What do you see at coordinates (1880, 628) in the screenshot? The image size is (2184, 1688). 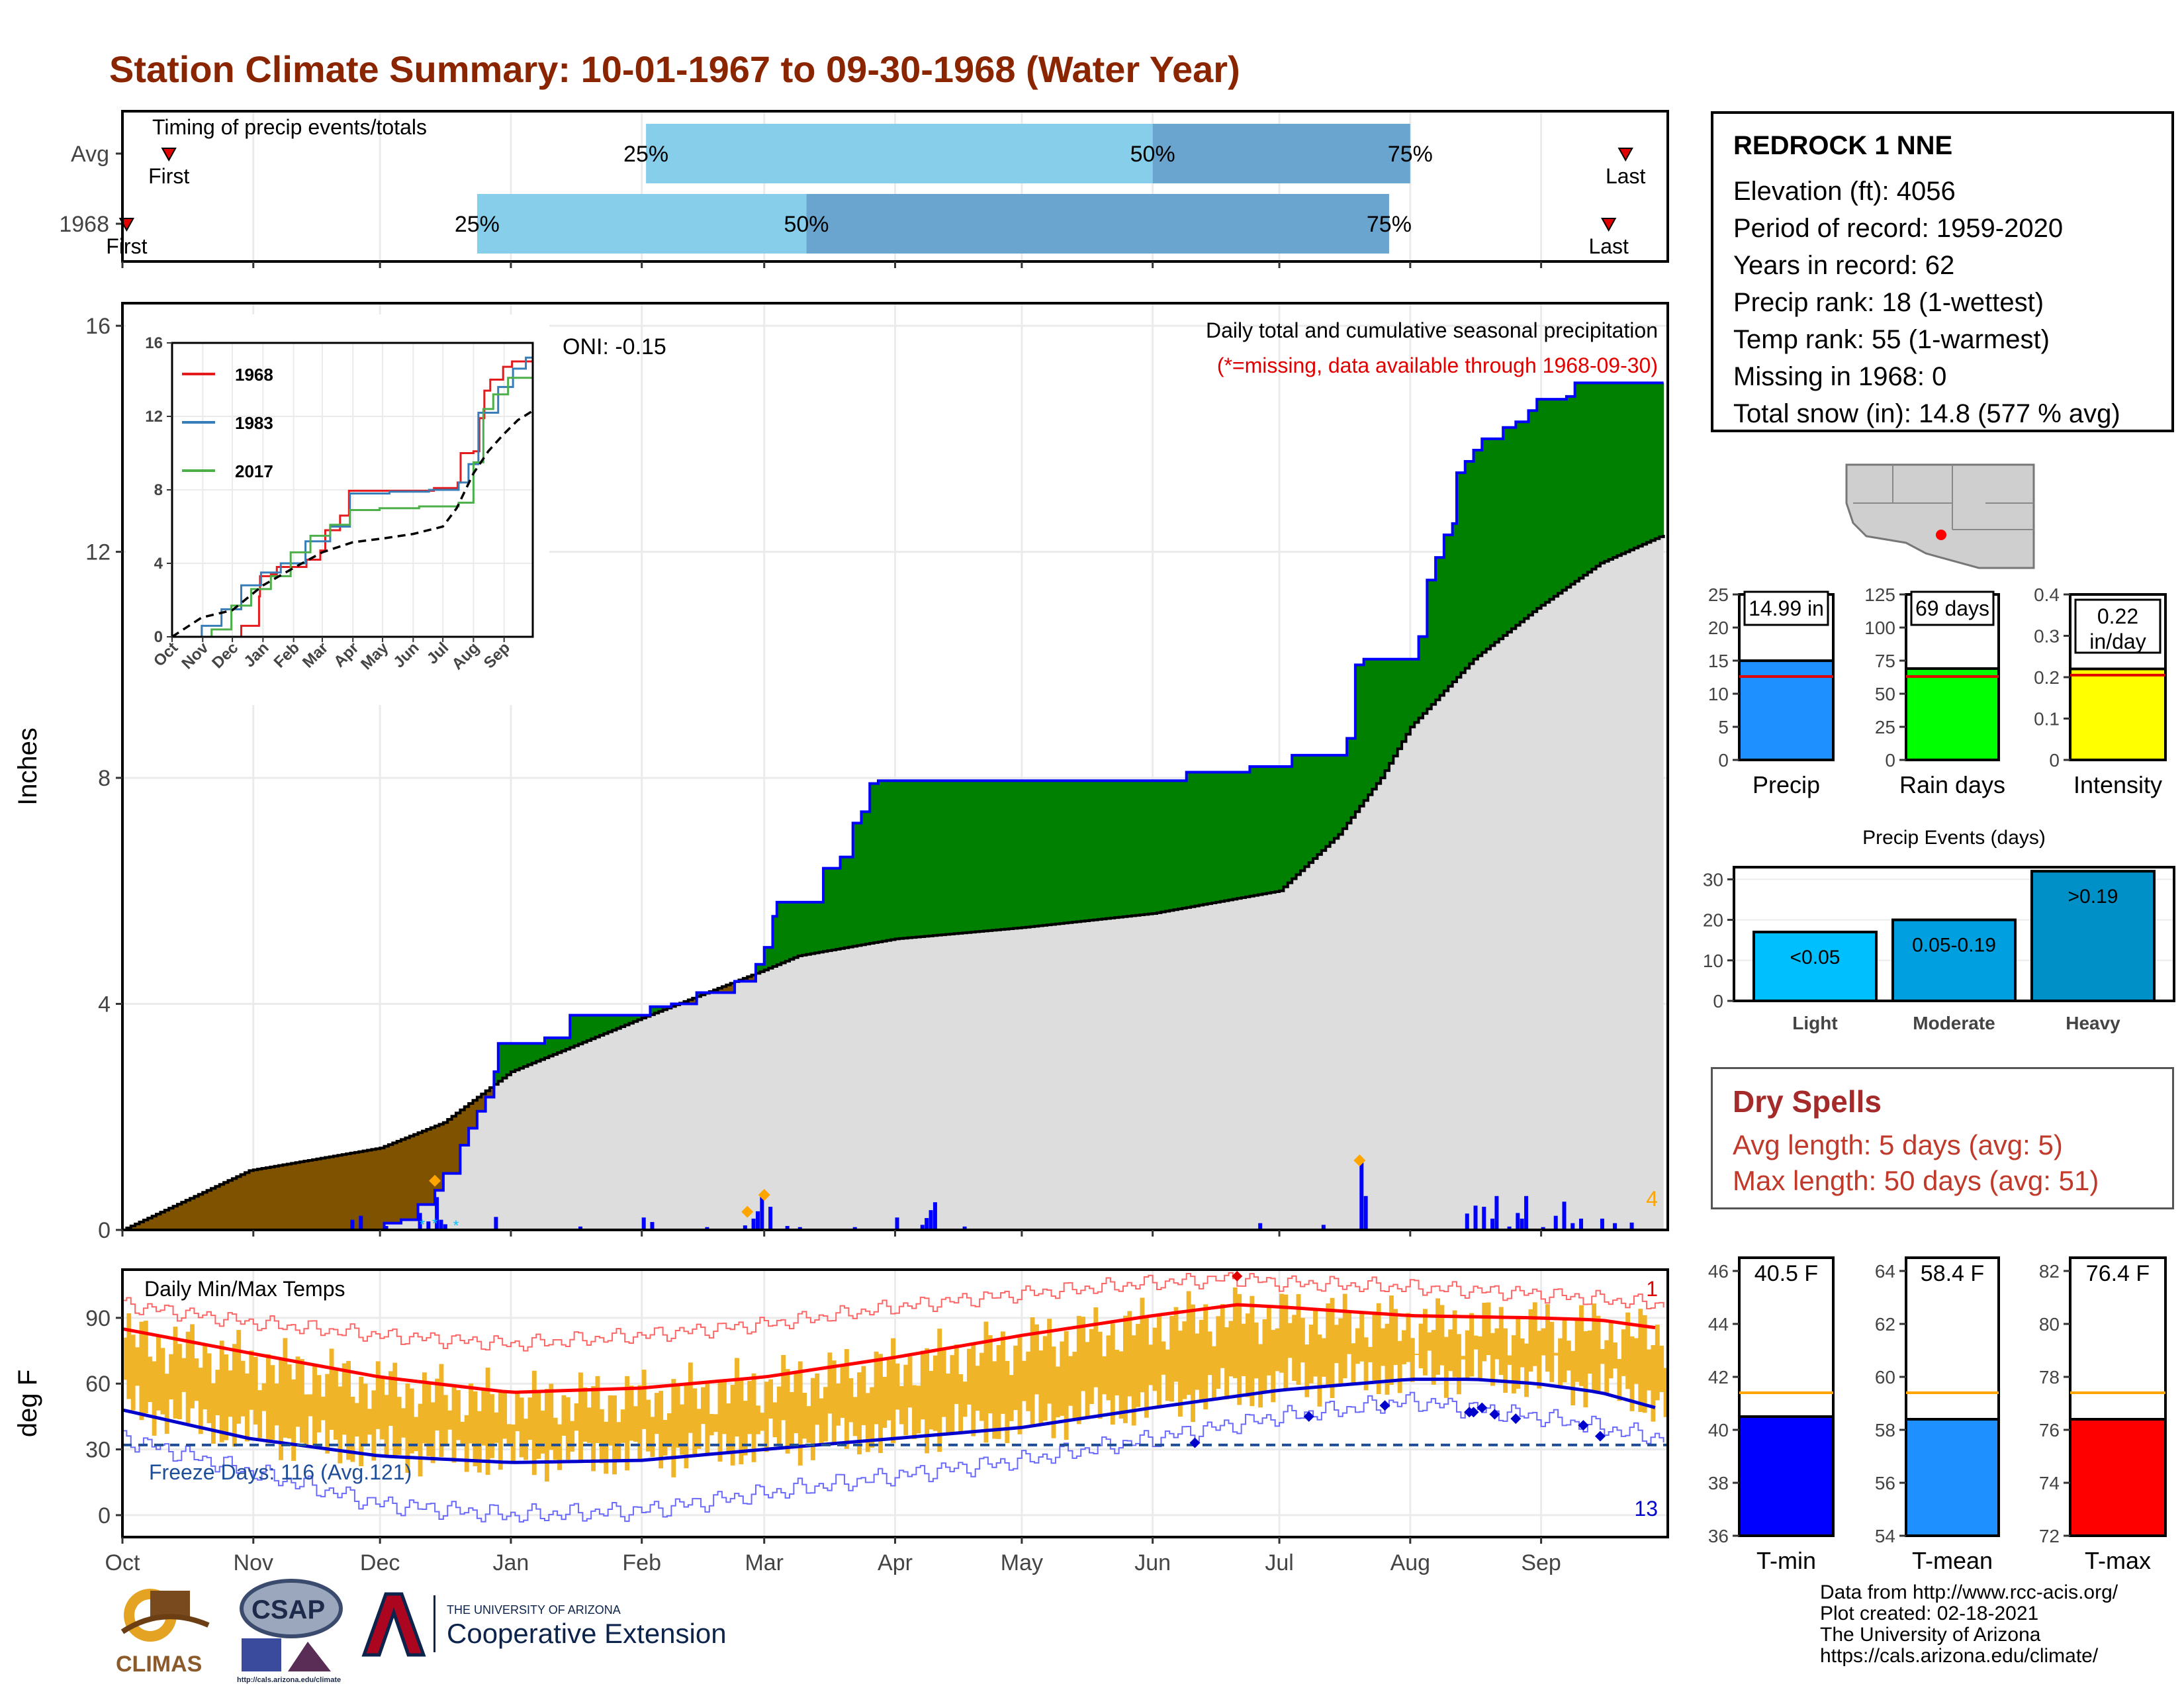 I see `summary-raindays-ytick-label: 100` at bounding box center [1880, 628].